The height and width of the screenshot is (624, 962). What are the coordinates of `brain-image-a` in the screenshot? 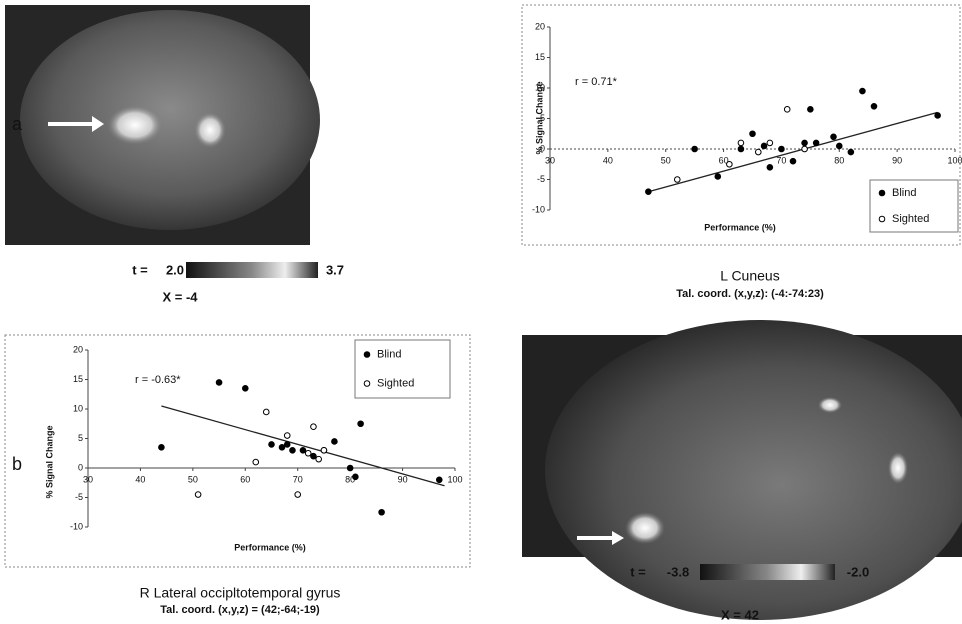 It's located at (162, 125).